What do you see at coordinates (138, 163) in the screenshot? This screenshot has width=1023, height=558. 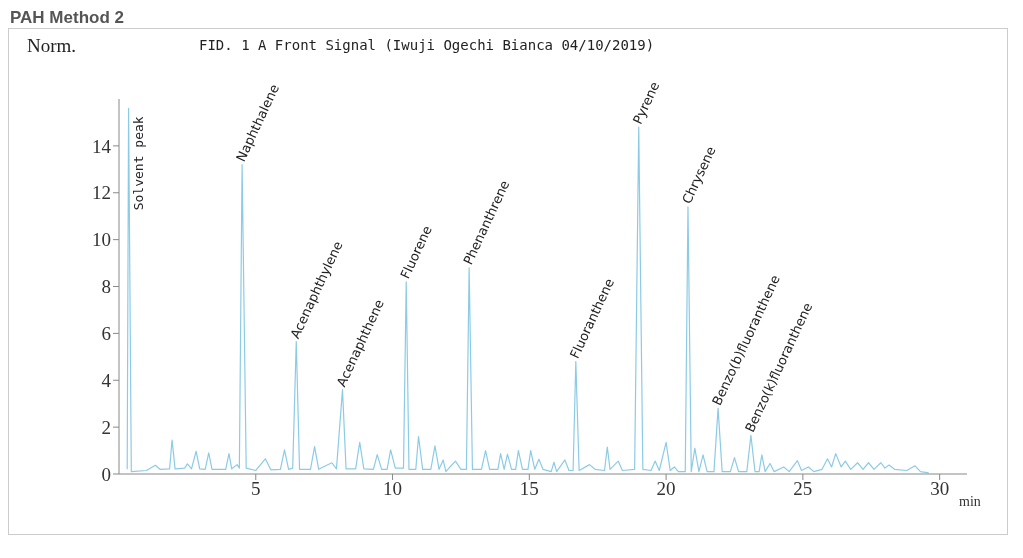 I see `annotation: Solvent peak` at bounding box center [138, 163].